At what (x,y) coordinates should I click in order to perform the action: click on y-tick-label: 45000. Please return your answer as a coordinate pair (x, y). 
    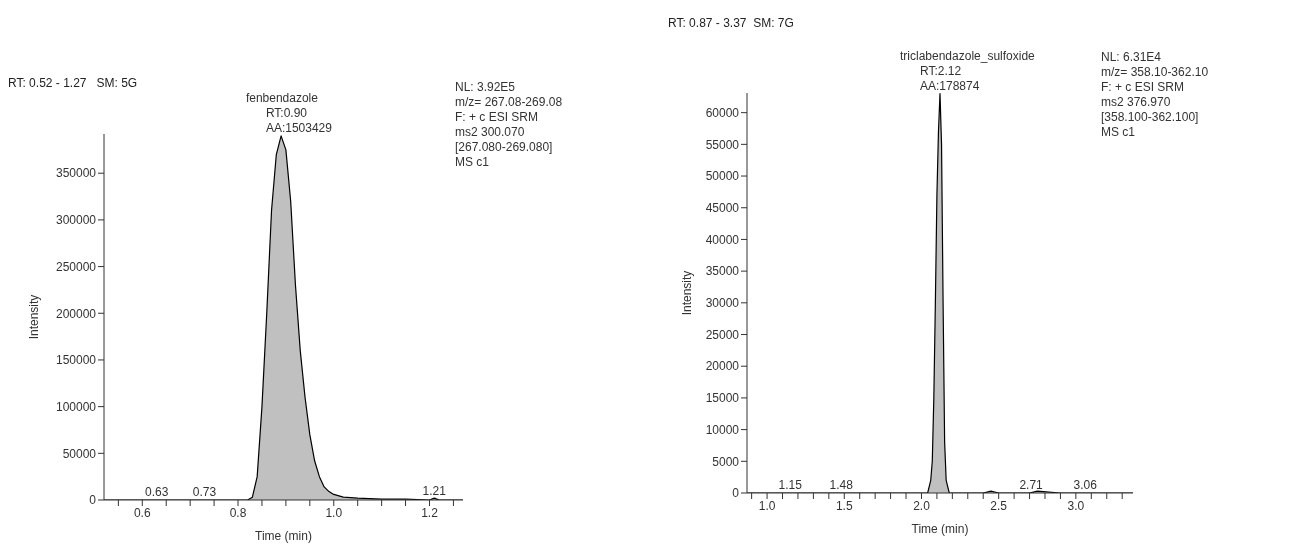
    Looking at the image, I should click on (722, 208).